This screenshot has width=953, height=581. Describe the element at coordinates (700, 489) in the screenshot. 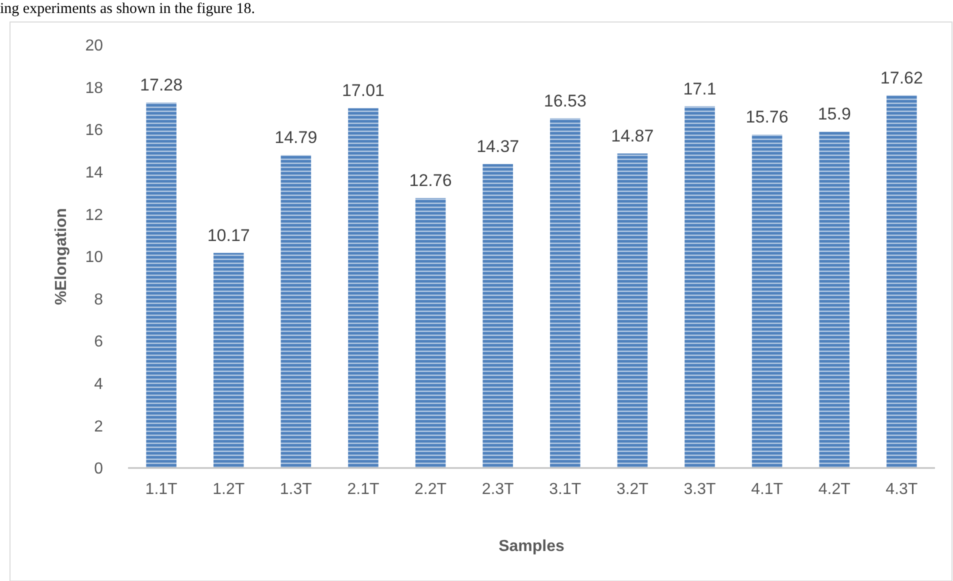

I see `x-tick-label: 3.3T` at that location.